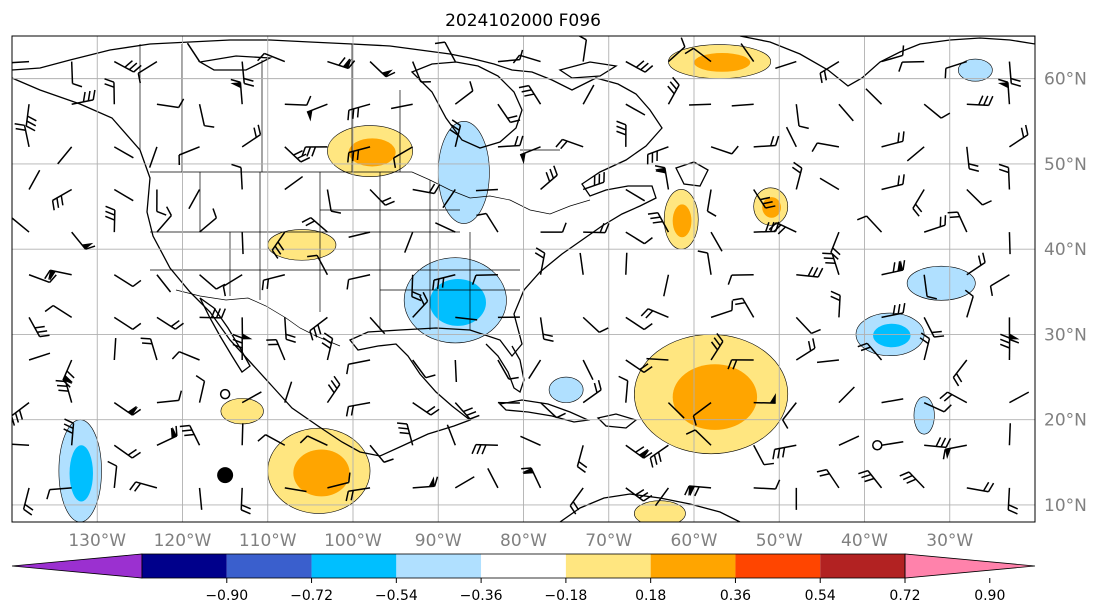  What do you see at coordinates (1065, 165) in the screenshot?
I see `lat-tick-label: 50°N` at bounding box center [1065, 165].